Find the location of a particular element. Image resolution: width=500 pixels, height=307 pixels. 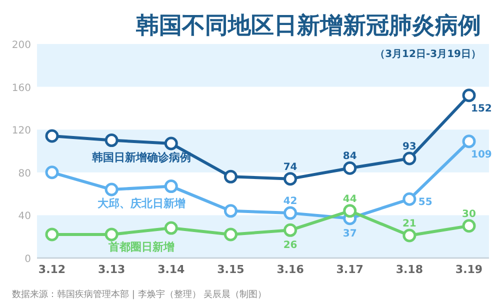

chart-title: 韩国不同地区日新增新冠肺炎病例 is located at coordinates (308, 25).